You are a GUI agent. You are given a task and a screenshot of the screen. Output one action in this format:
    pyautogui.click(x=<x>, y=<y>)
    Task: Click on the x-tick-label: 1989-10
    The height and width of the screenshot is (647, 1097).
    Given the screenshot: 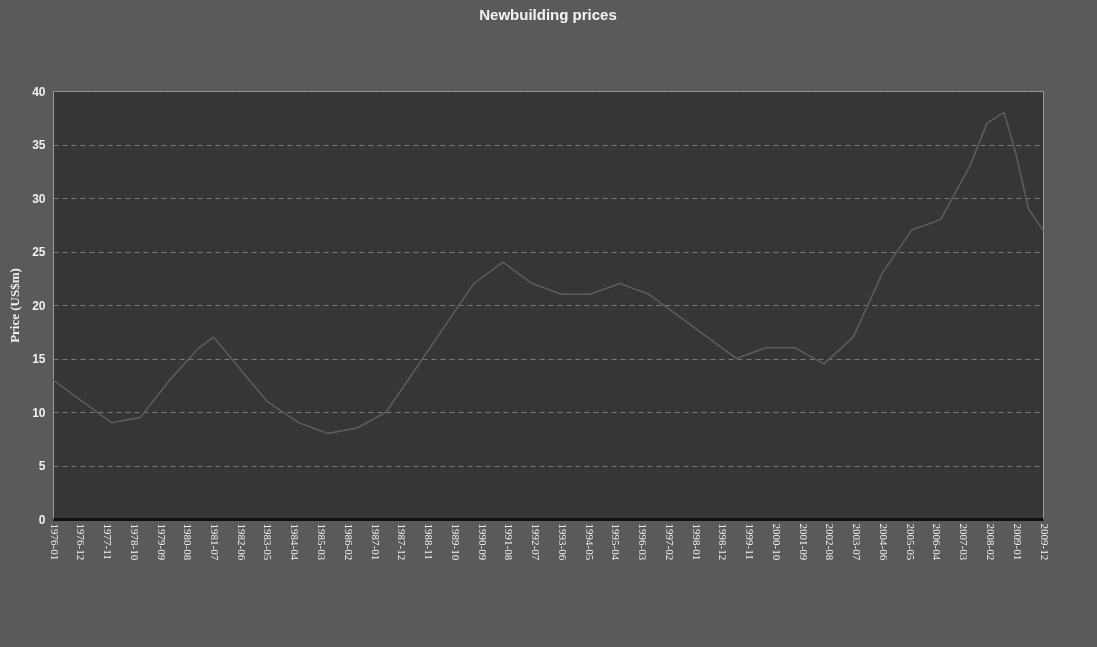 What is the action you would take?
    pyautogui.click(x=455, y=542)
    